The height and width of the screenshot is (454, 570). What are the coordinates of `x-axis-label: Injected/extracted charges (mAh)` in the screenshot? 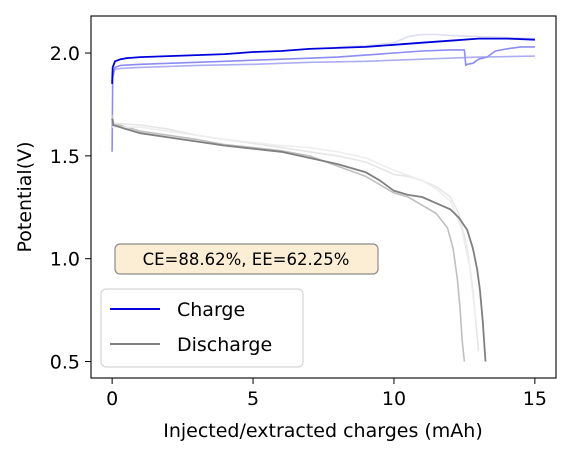 It's located at (323, 431).